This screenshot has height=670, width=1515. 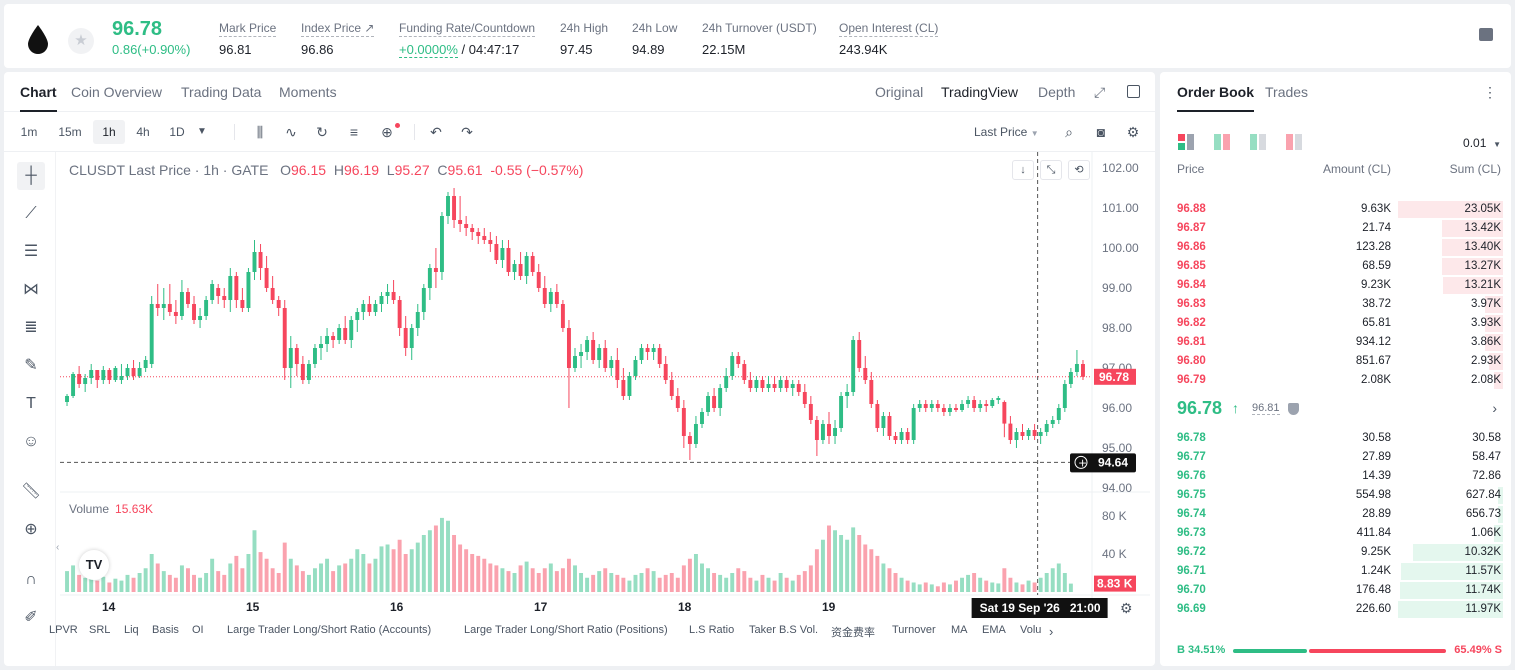 What do you see at coordinates (1287, 92) in the screenshot?
I see `tab-trades: Trades` at bounding box center [1287, 92].